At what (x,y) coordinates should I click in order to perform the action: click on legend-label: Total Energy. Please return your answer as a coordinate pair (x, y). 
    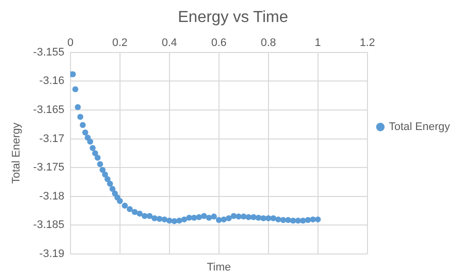
    Looking at the image, I should click on (419, 127).